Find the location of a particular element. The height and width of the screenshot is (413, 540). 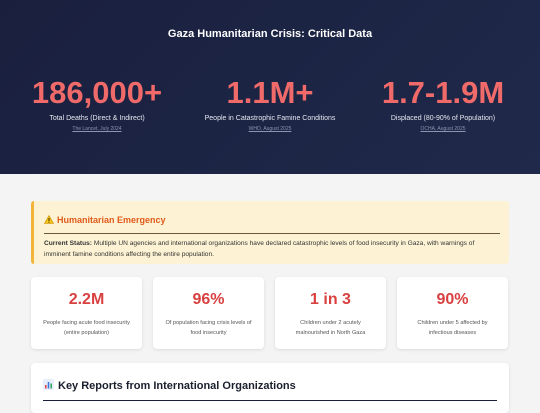

status-label: Current Status: is located at coordinates (68, 243).